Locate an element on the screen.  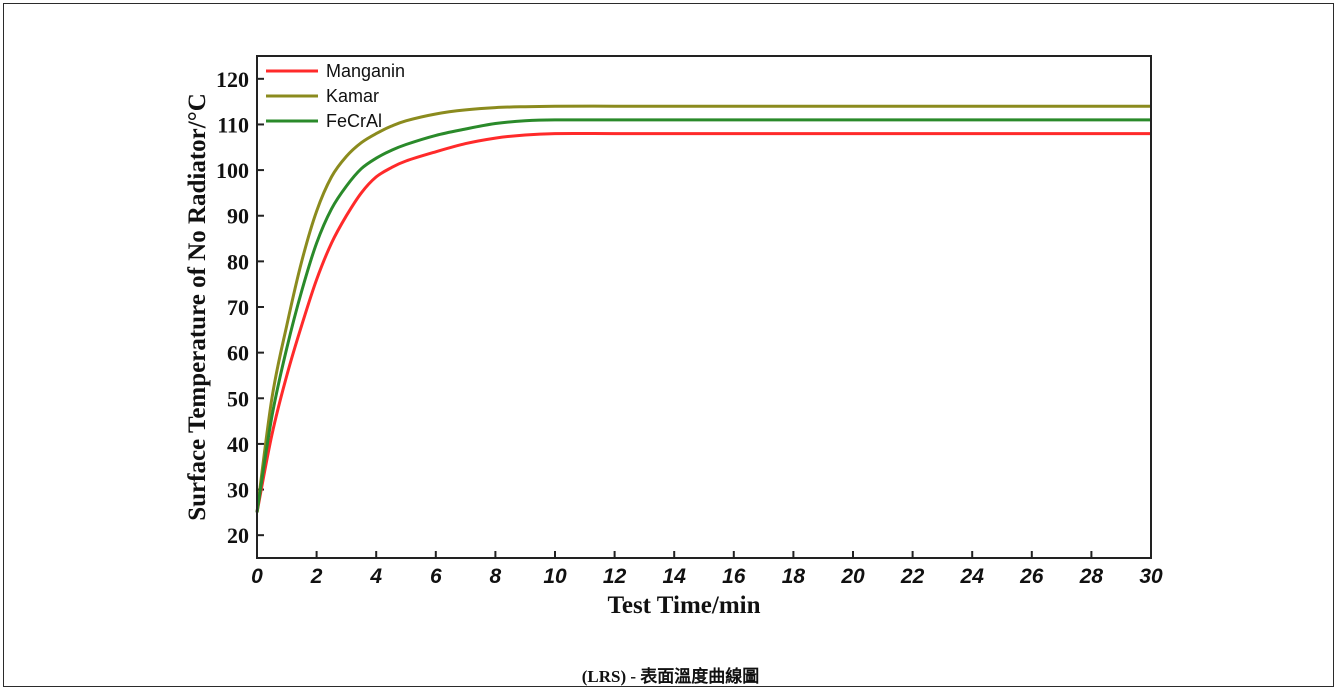
x-tick-label: 10 is located at coordinates (555, 576).